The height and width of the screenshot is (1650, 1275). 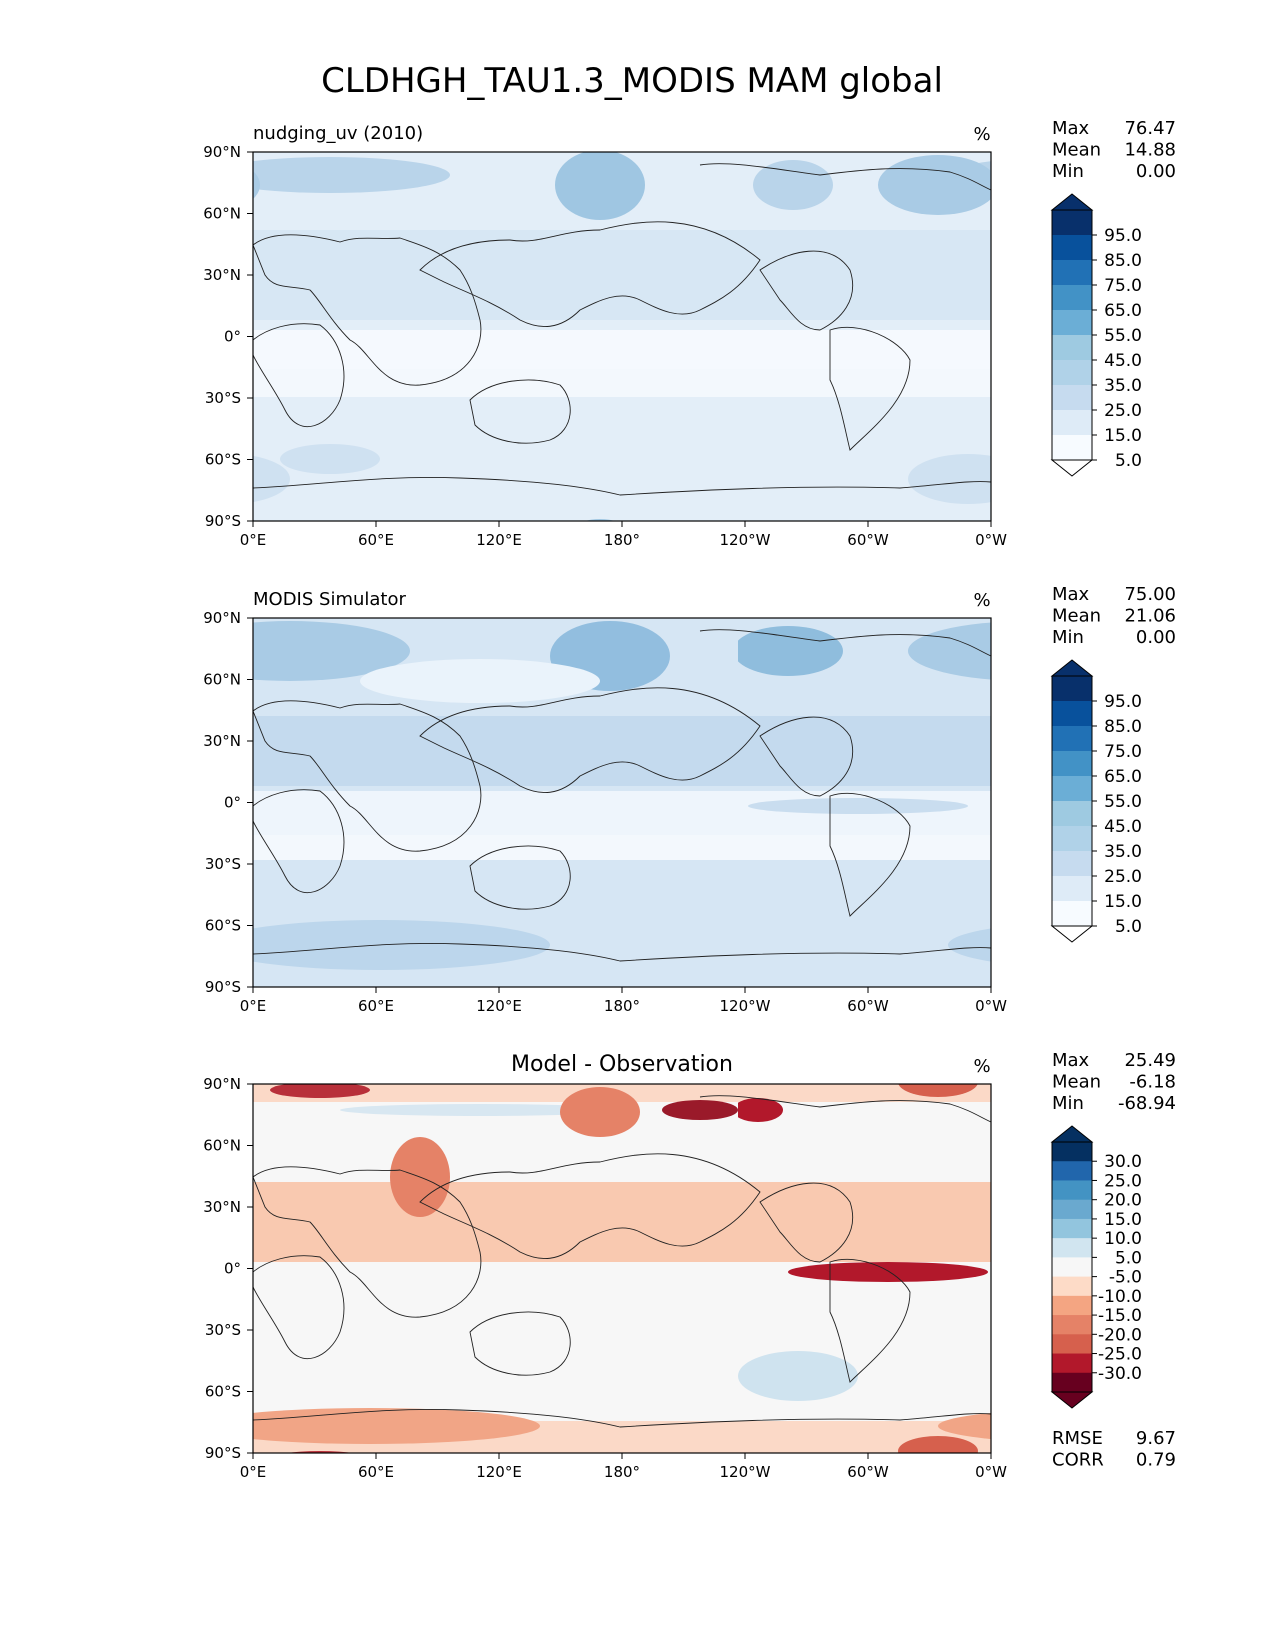 I want to click on colorbar-label: -15.0, so click(x=1120, y=1316).